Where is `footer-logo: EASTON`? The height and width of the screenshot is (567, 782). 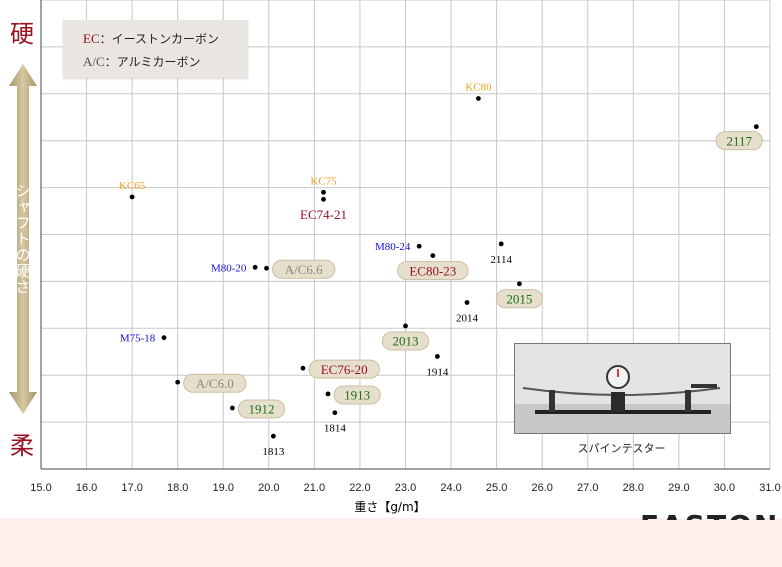 footer-logo: EASTON is located at coordinates (710, 516).